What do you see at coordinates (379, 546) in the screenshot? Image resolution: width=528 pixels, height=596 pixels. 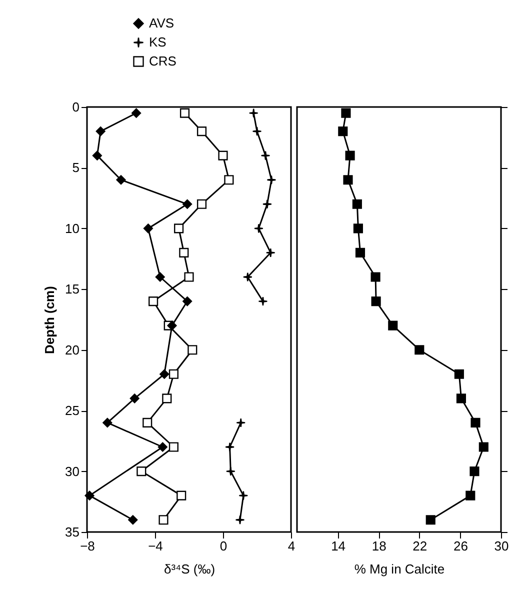 I see `x-tick-label: 18` at bounding box center [379, 546].